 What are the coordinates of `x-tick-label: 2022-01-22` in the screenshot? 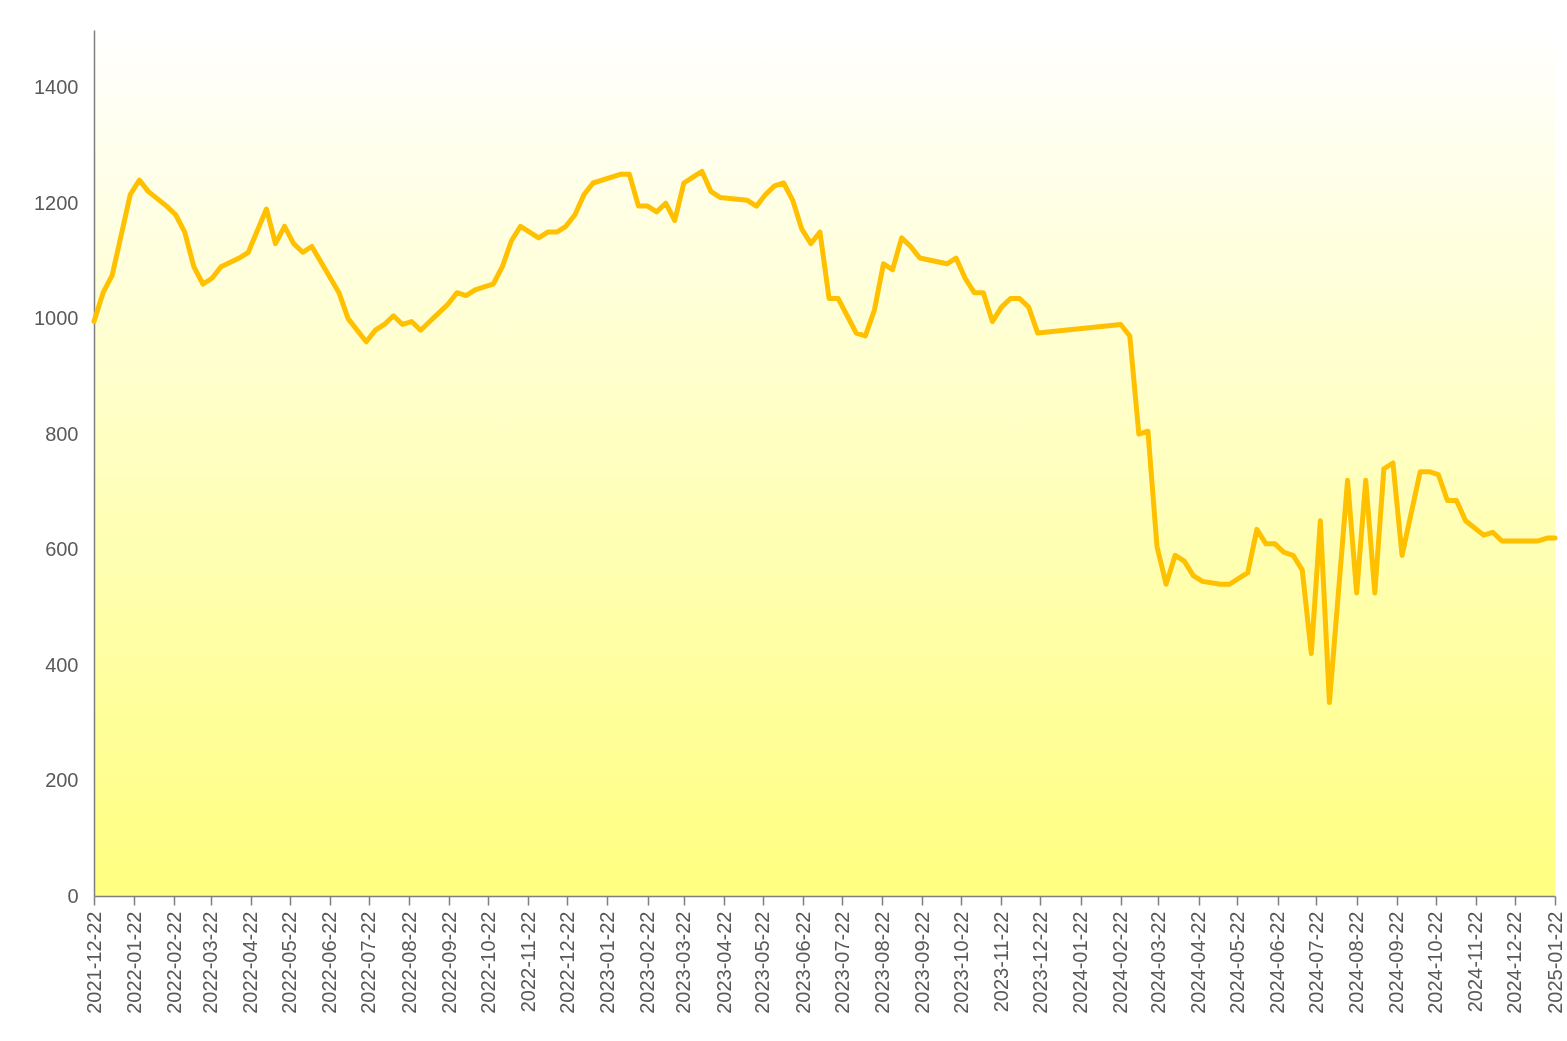 It's located at (133, 962).